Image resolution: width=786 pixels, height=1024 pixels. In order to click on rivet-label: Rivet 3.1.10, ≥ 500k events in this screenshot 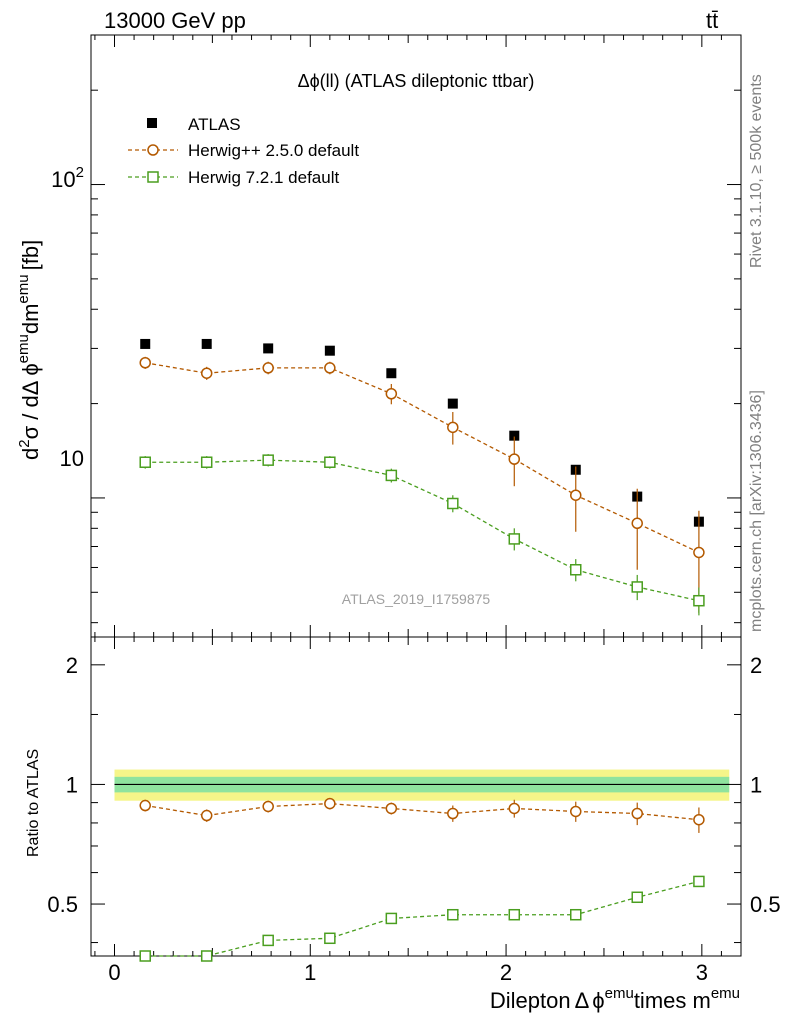, I will do `click(756, 171)`.